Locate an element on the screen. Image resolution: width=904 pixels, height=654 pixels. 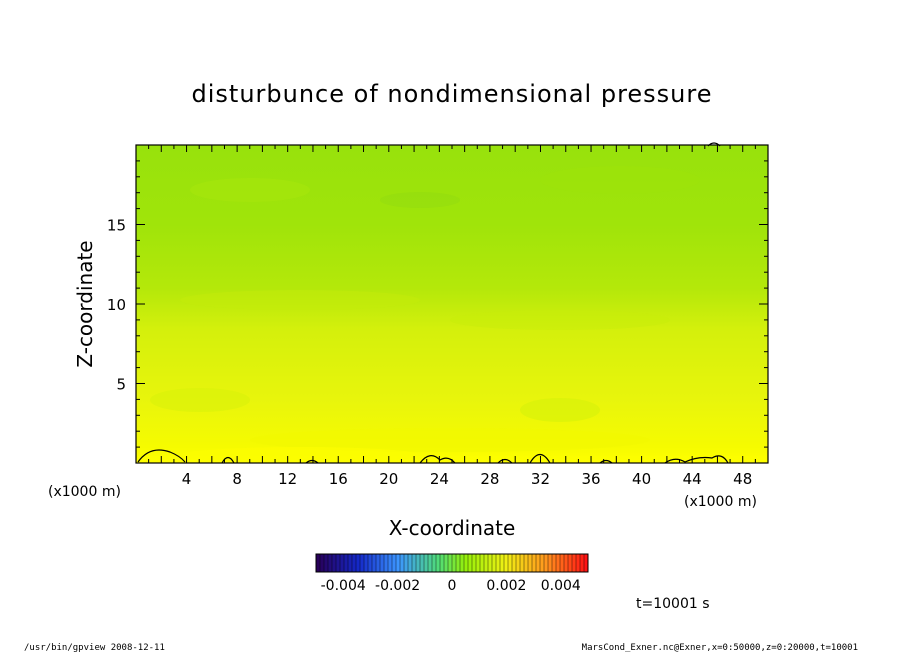
colorbar-labels: -0.004 -0.002 0 0.002 0.004 is located at coordinates (451, 586).